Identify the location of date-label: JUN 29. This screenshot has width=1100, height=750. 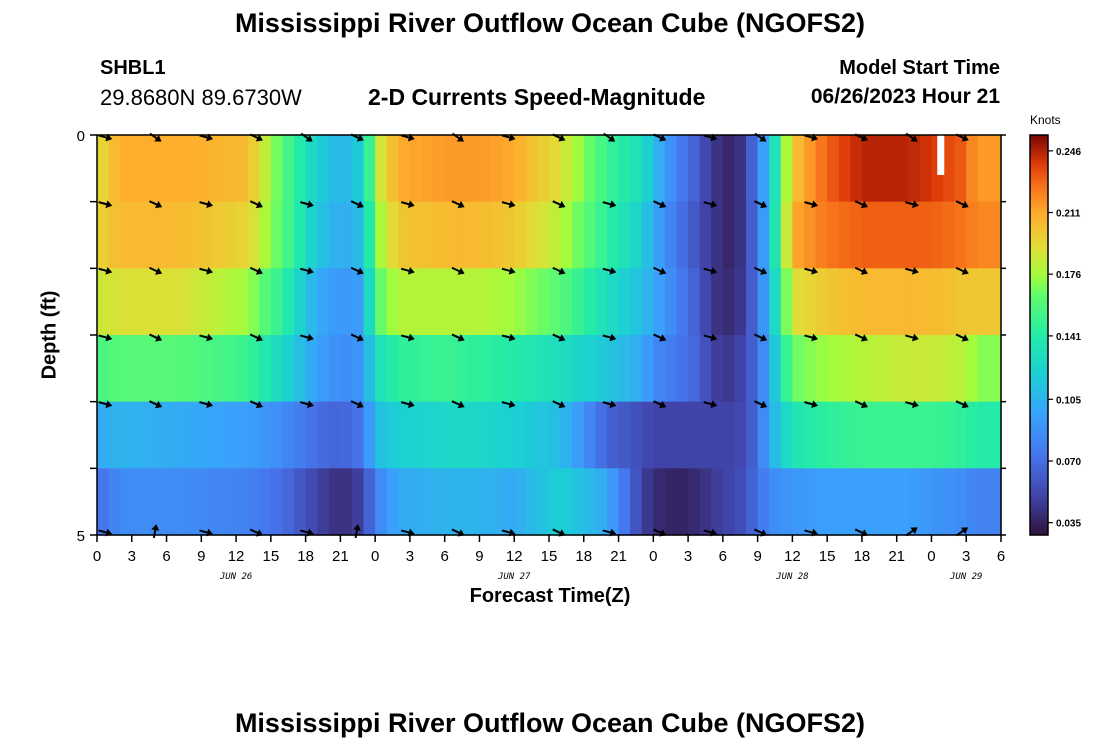
(966, 577).